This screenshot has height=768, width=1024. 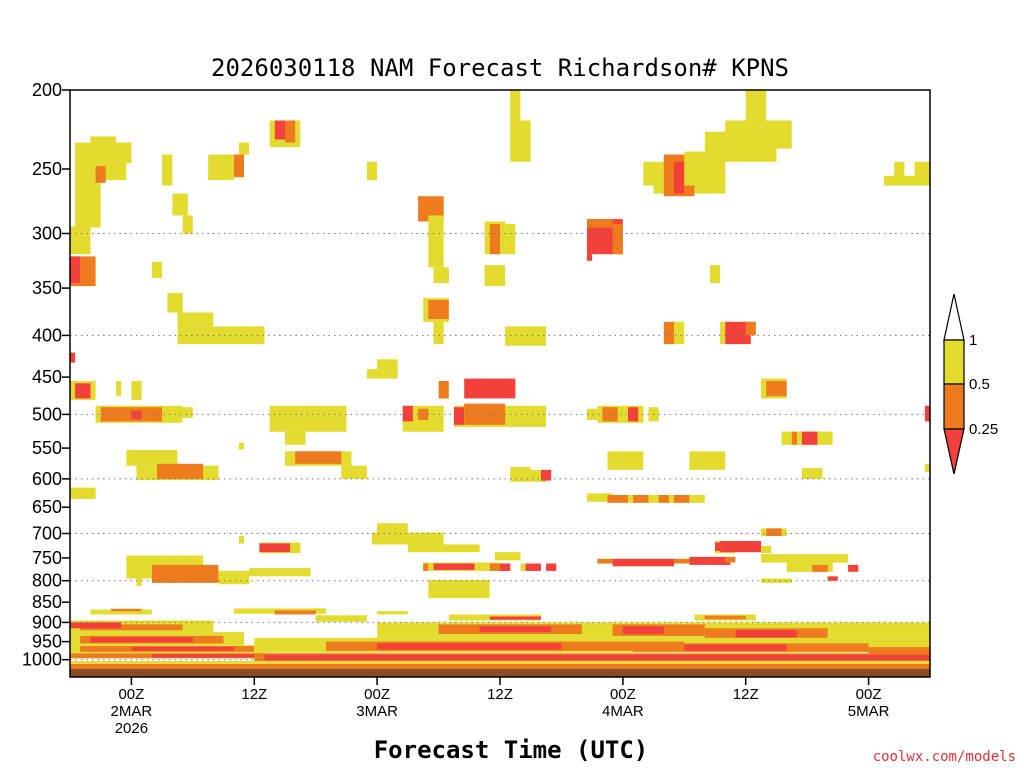 I want to click on y-tick-label: 400, so click(x=47, y=335).